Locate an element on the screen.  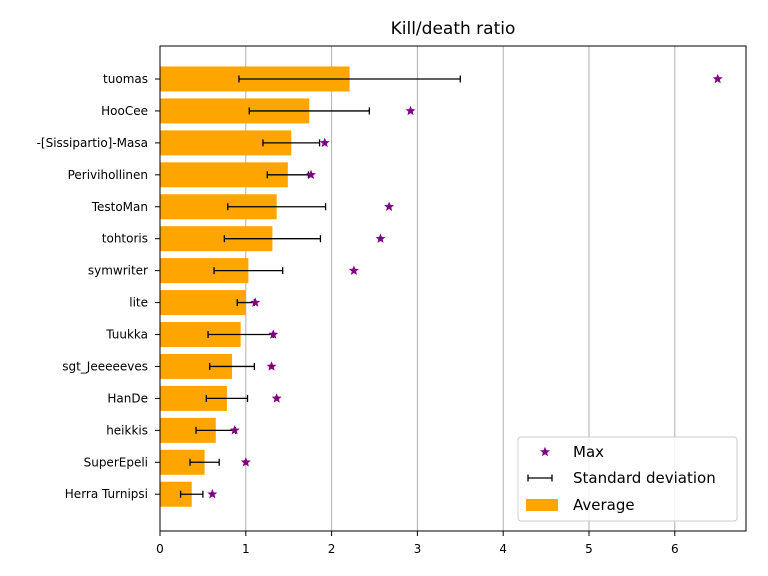
x-tick-label-2: 2 is located at coordinates (332, 549).